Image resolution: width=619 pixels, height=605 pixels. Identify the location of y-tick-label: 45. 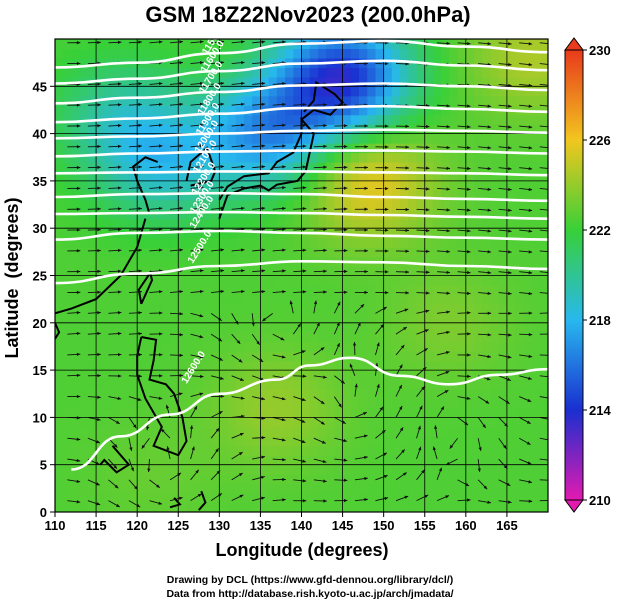
(40, 86).